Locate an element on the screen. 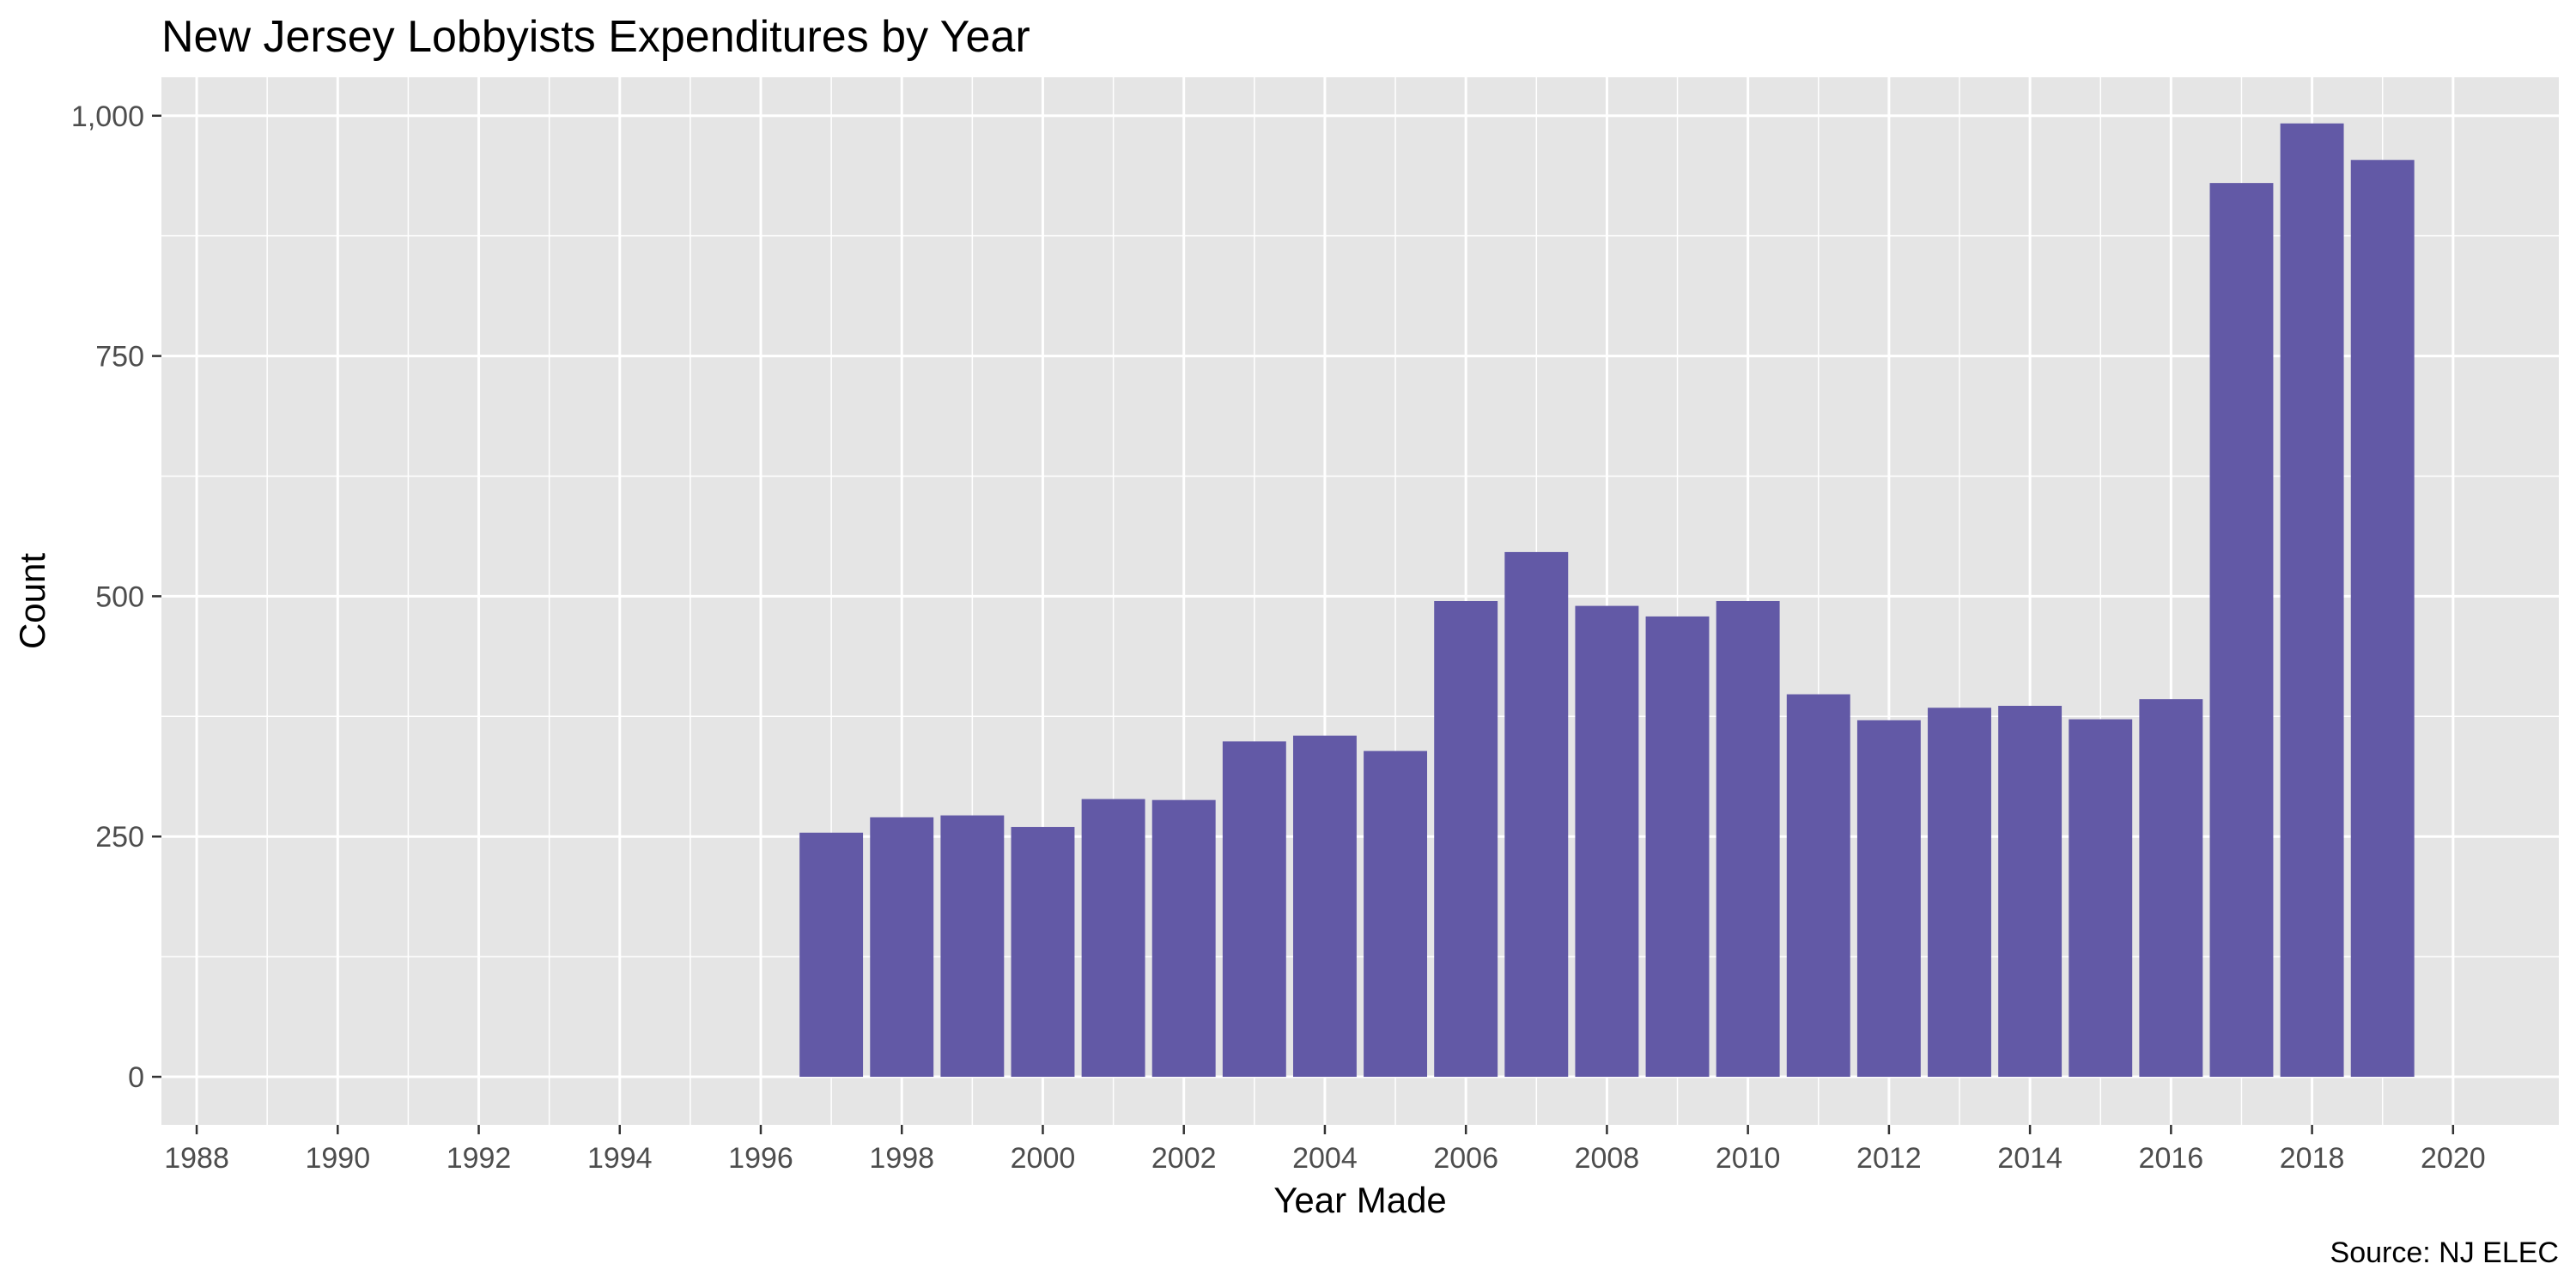 This screenshot has width=2576, height=1288. y-axis: 0 250 500 750 1,000 is located at coordinates (116, 597).